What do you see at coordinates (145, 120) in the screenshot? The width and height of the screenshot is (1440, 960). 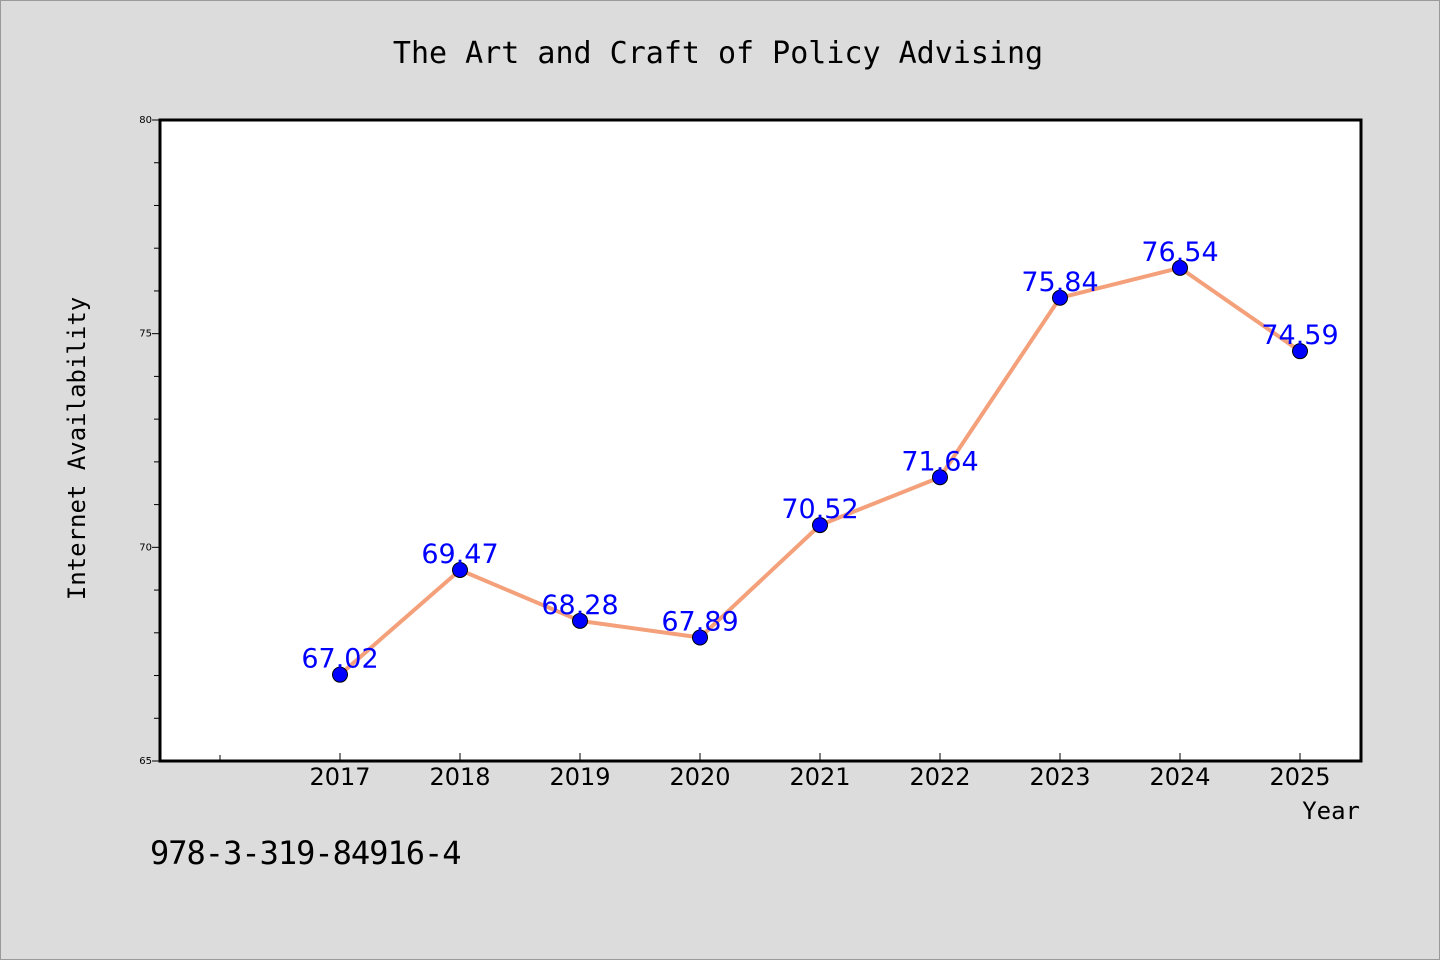 I see `y-tick-label: 80` at bounding box center [145, 120].